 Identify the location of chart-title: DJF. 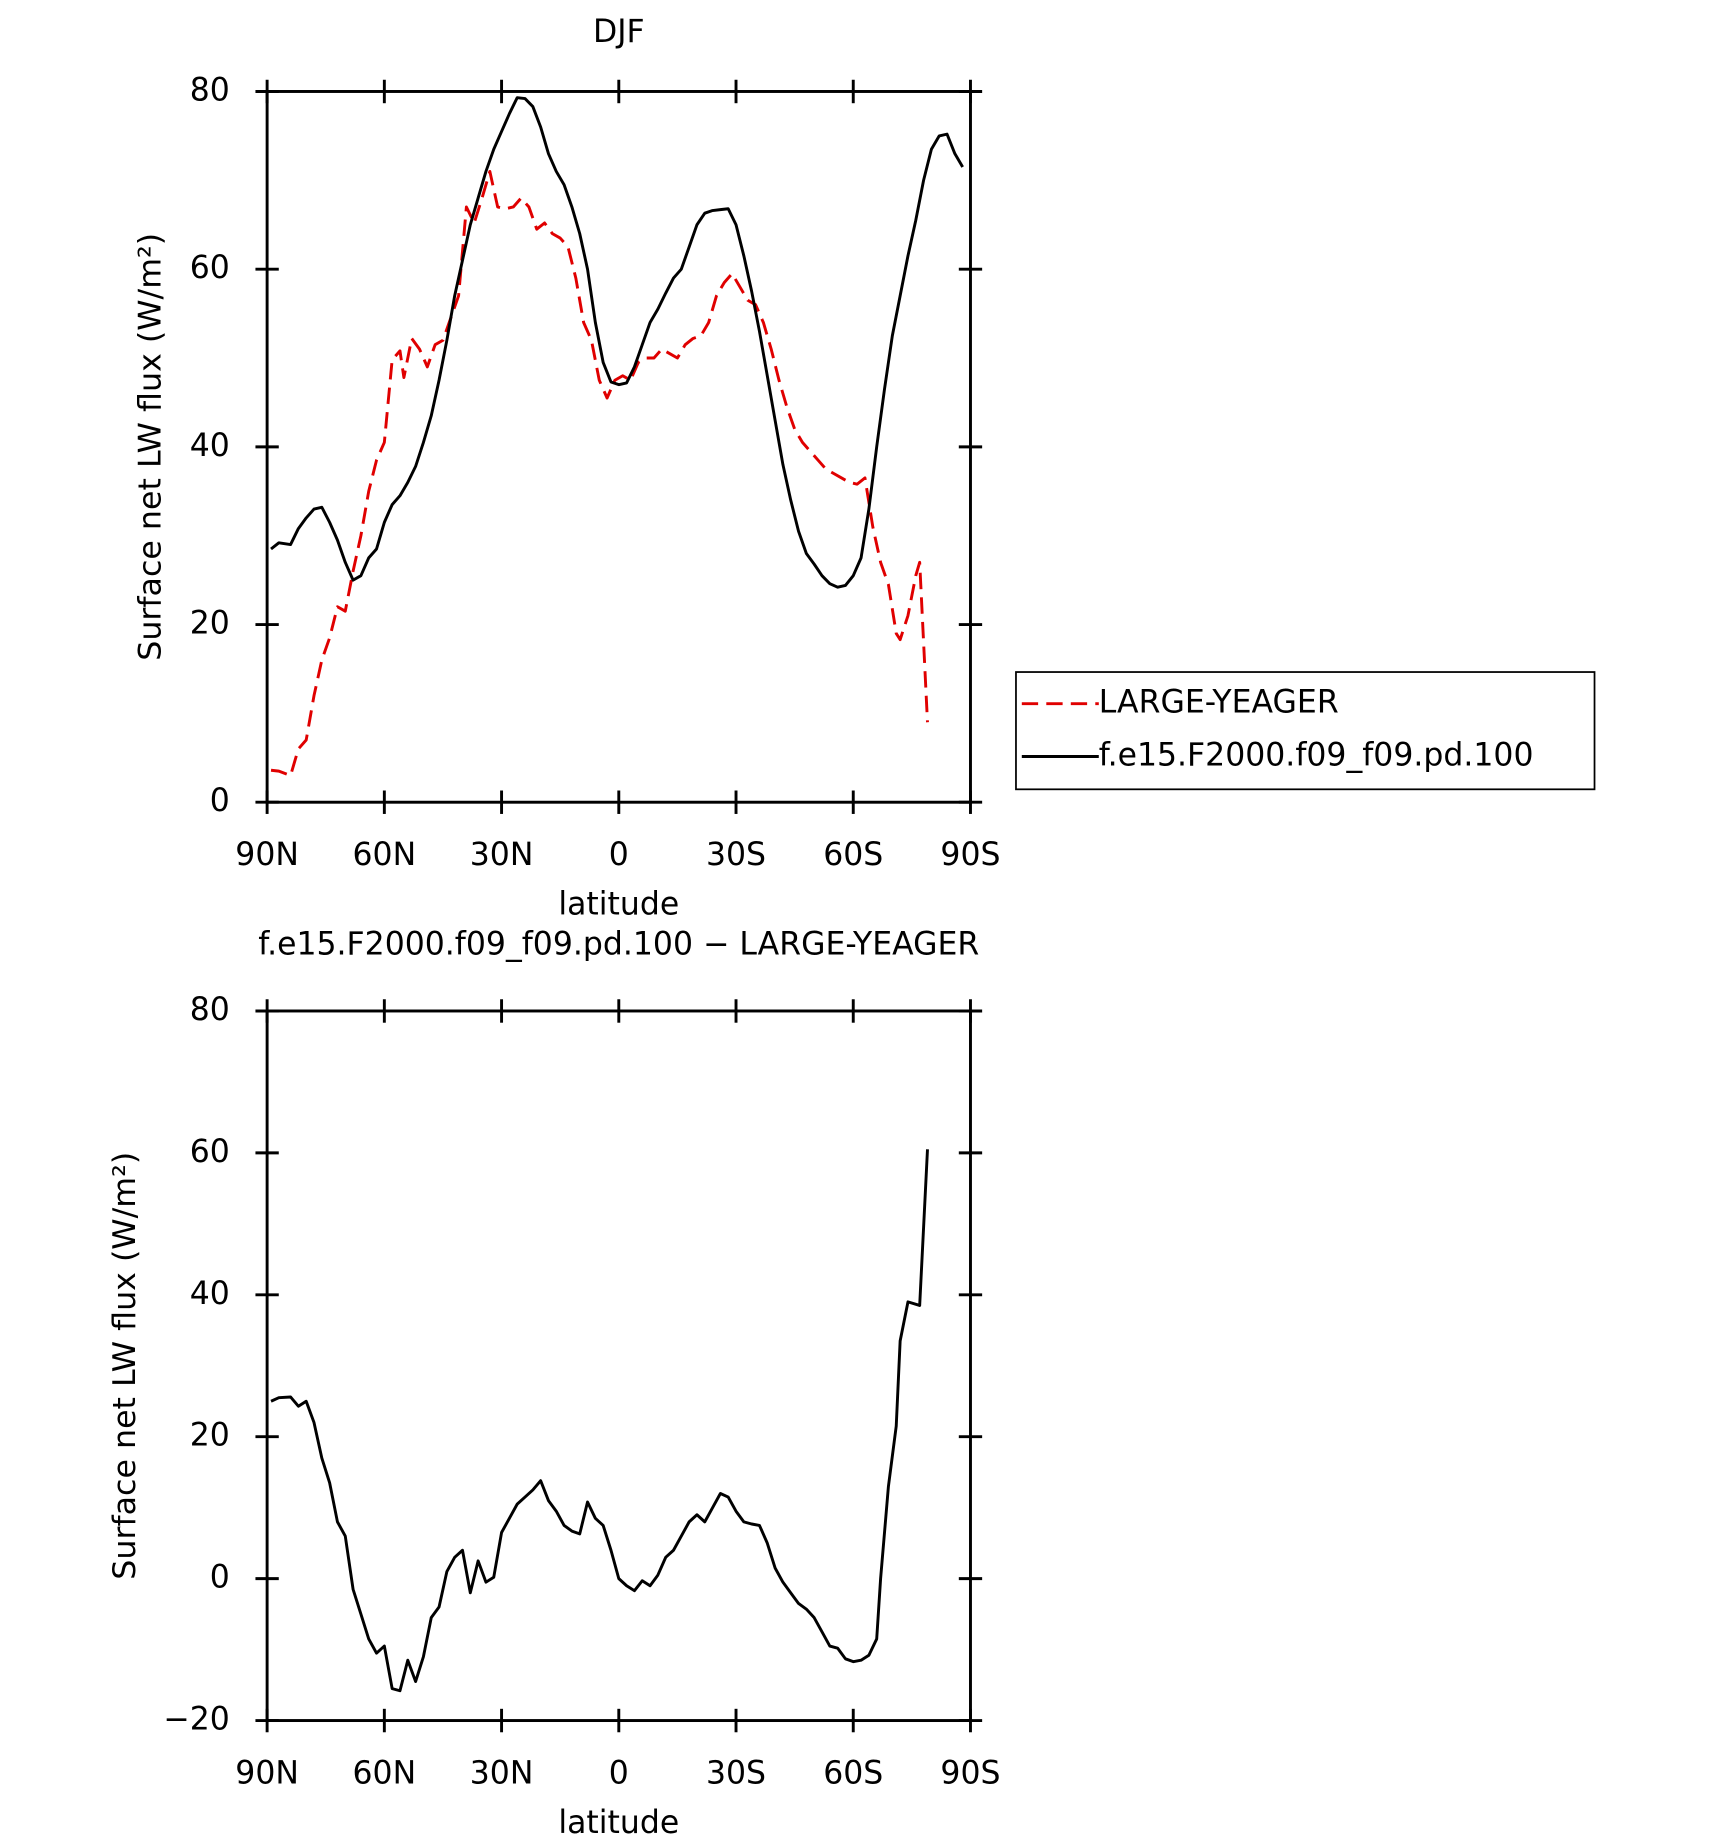
(619, 32).